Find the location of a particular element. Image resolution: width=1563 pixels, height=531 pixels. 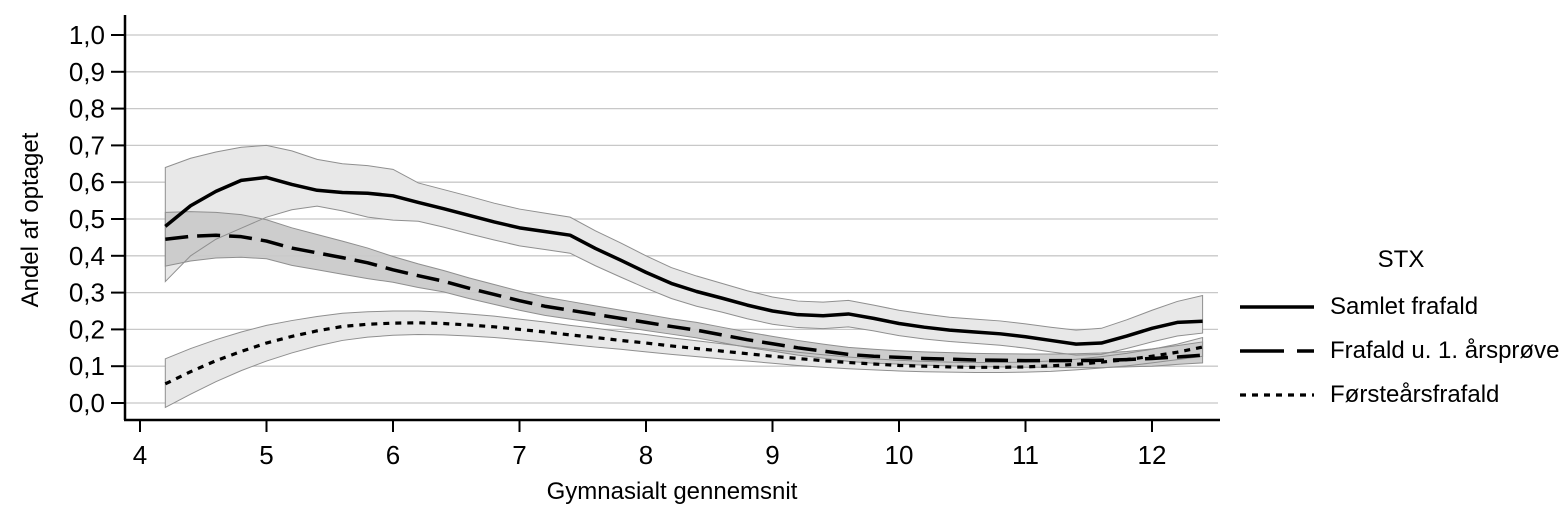

legend-label: Samlet frafald is located at coordinates (1404, 306).